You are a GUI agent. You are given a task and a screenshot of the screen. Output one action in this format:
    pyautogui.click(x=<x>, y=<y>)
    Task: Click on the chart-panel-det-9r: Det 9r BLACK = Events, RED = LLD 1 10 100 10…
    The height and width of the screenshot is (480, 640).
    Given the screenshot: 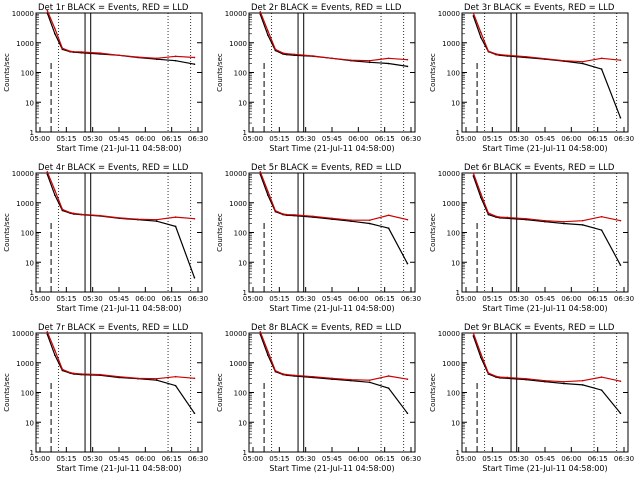 What is the action you would take?
    pyautogui.click(x=531, y=398)
    